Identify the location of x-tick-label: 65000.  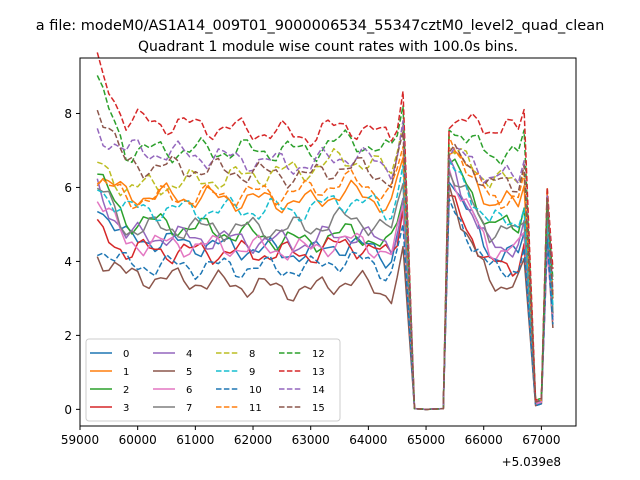
(426, 440).